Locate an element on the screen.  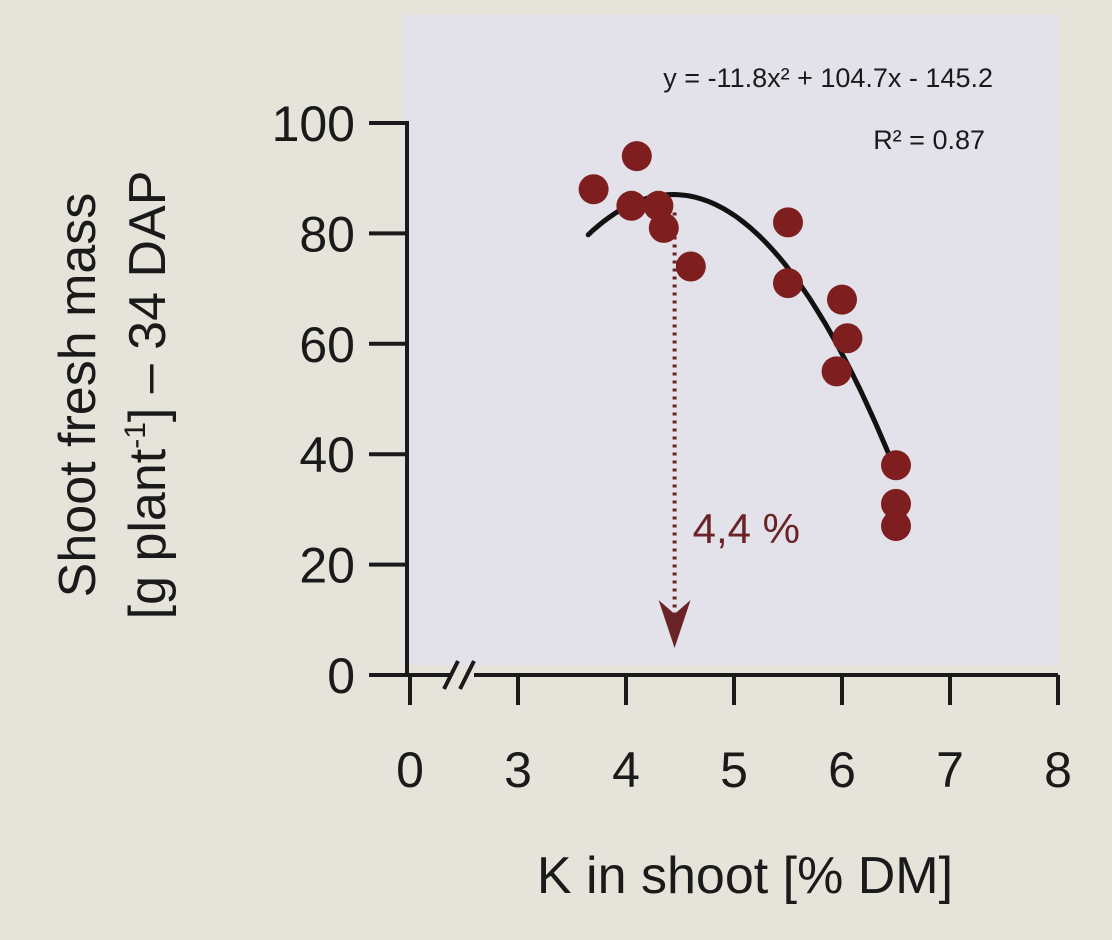
x-tick-label: 5 is located at coordinates (734, 770).